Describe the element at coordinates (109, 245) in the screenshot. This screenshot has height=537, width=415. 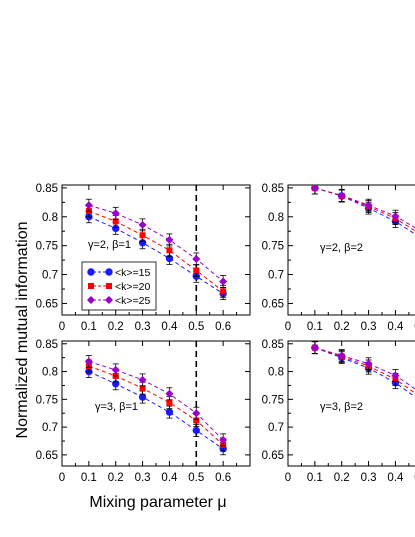
I see `panel-annotation: γ=2, β=1` at that location.